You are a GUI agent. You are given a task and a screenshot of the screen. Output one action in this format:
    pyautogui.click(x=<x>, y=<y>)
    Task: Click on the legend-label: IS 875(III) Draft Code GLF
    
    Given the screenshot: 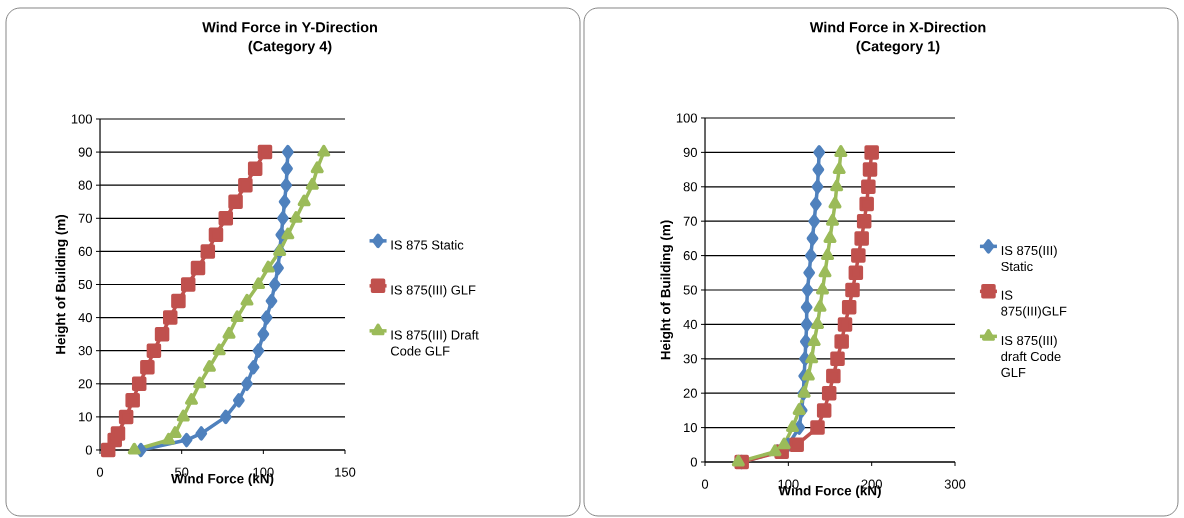 What is the action you would take?
    pyautogui.click(x=434, y=343)
    